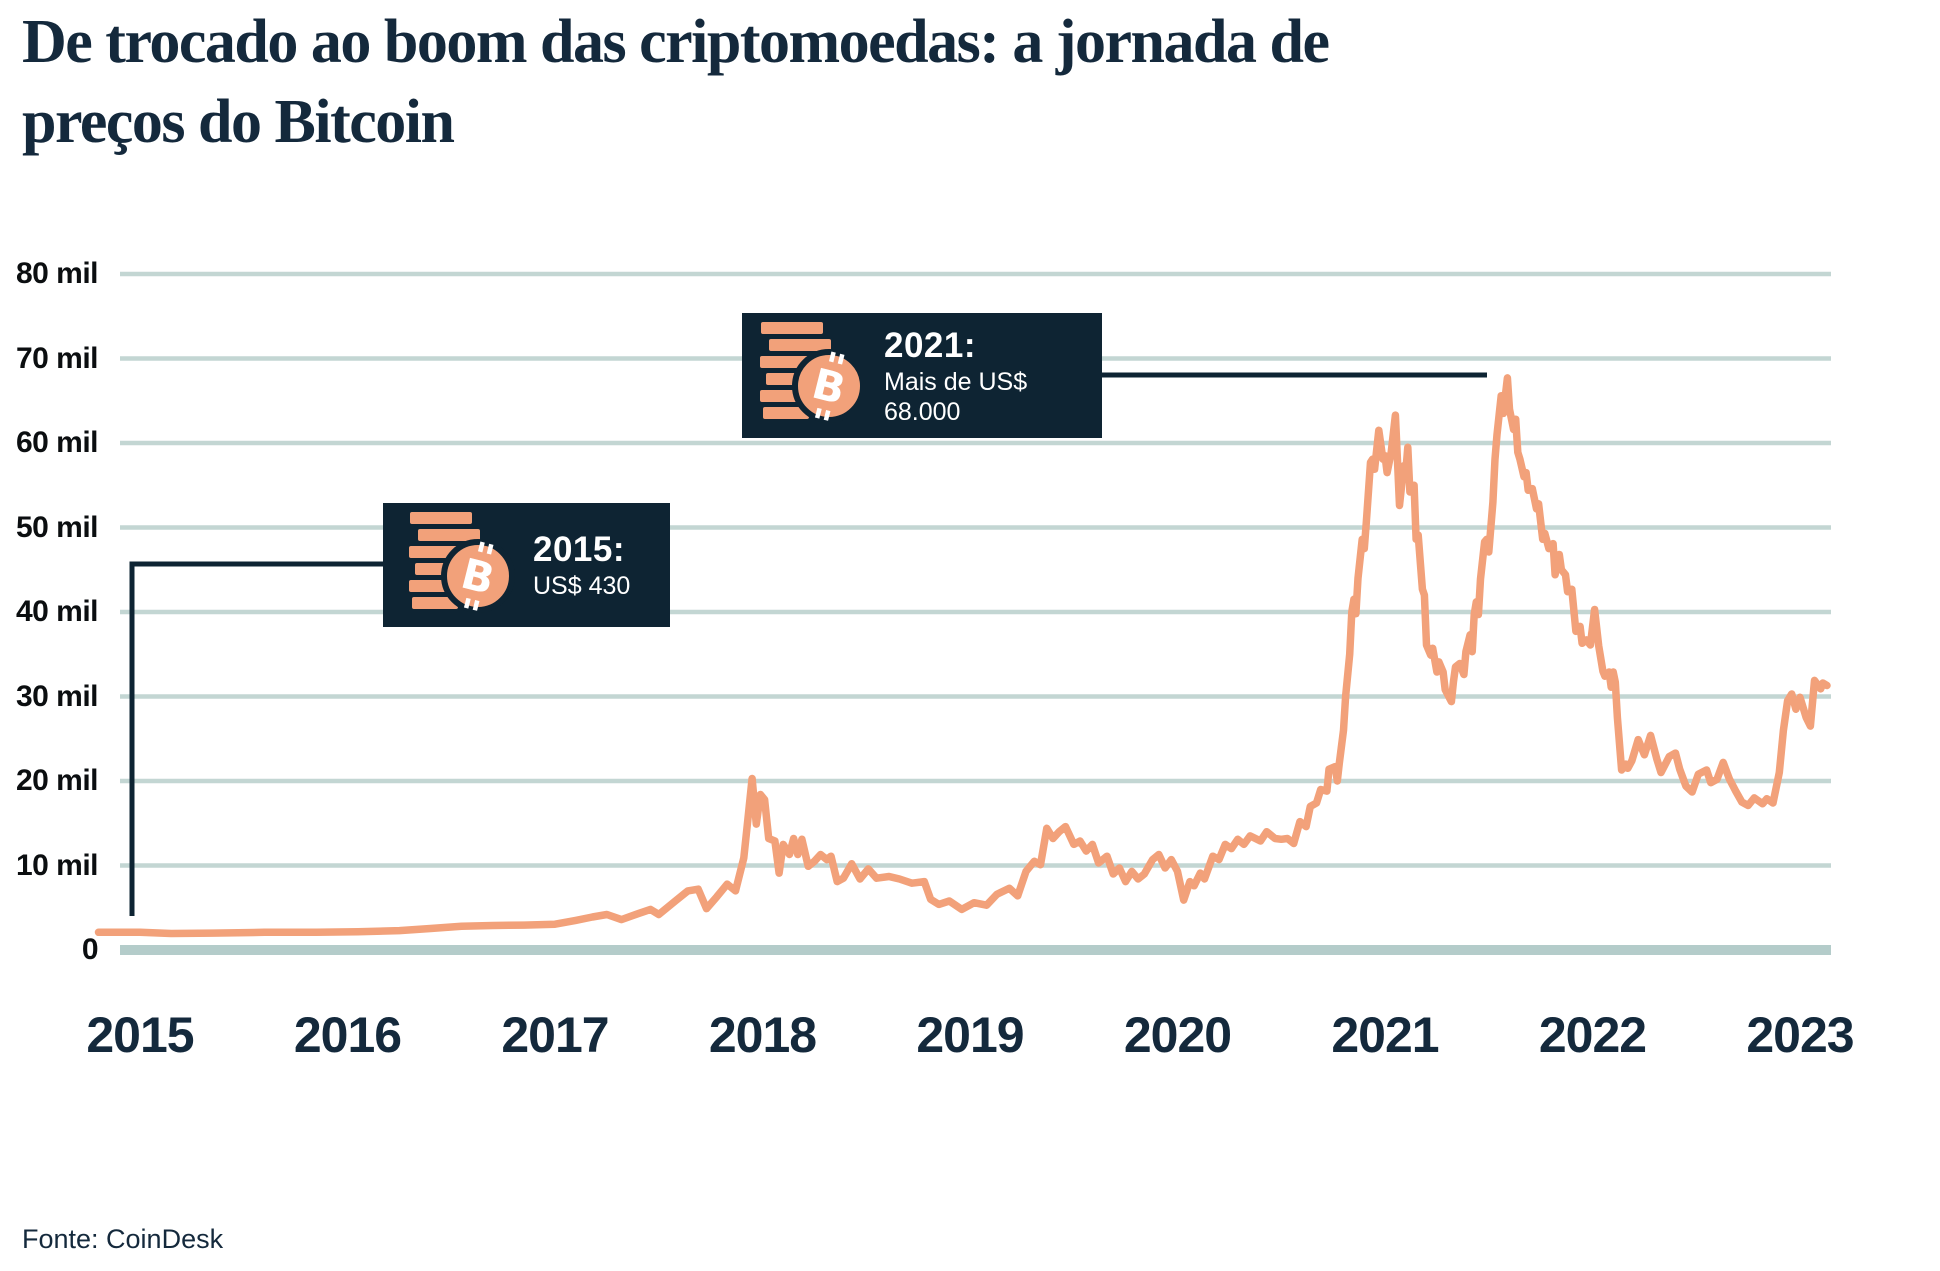 The height and width of the screenshot is (1271, 1940). What do you see at coordinates (238, 122) in the screenshot?
I see `page-title-line2: preços do Bitcoin` at bounding box center [238, 122].